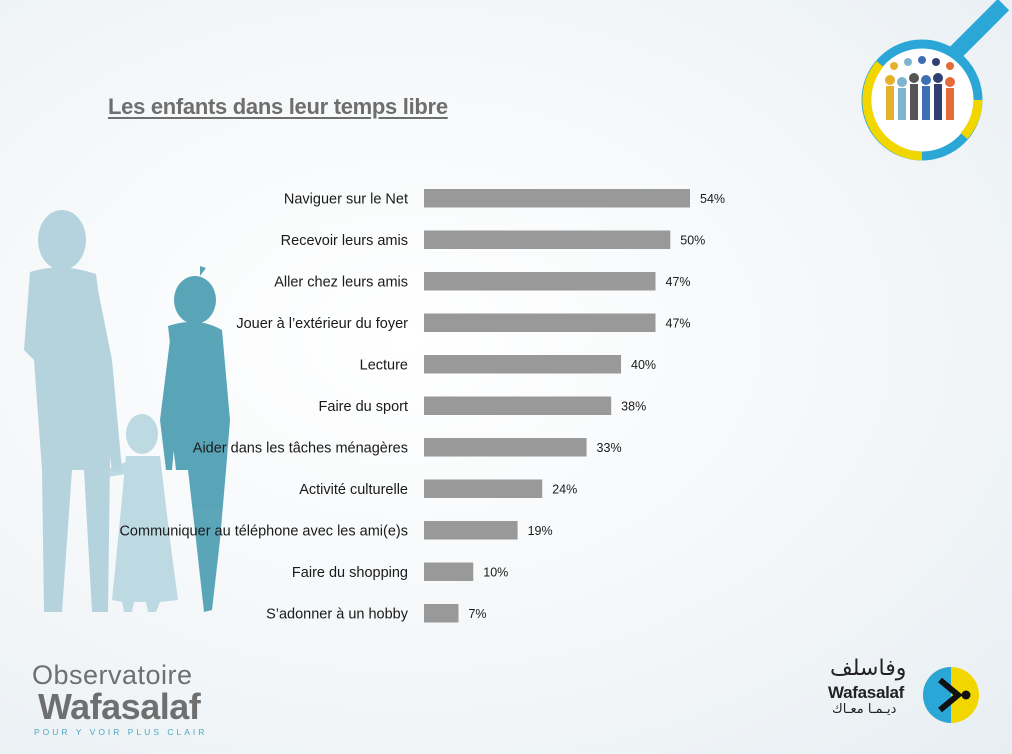  I want to click on data-label: 40%, so click(643, 365).